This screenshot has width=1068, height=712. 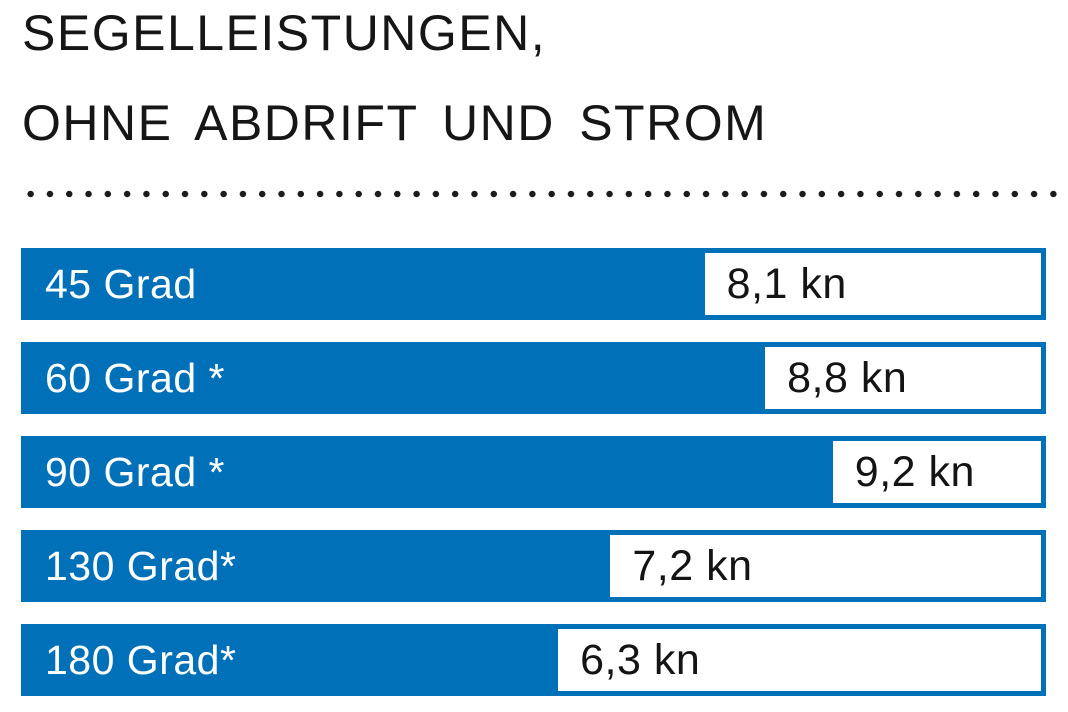 I want to click on bar-row: 90 Grad * 9,2 kn, so click(x=533, y=472).